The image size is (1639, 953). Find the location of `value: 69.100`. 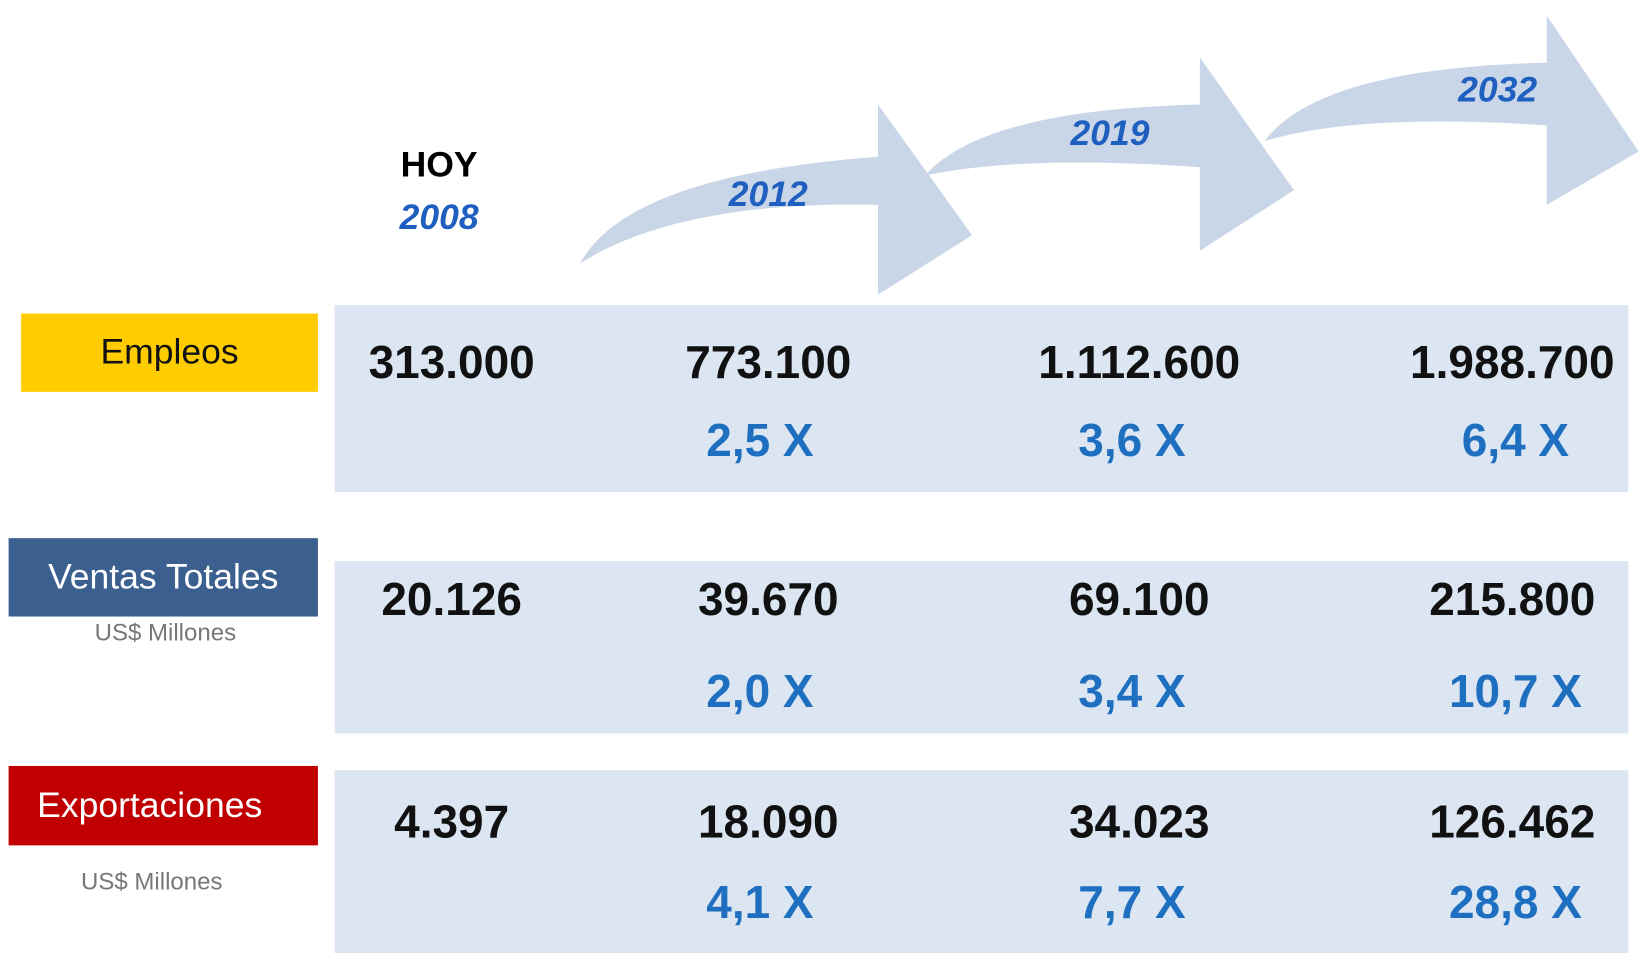

value: 69.100 is located at coordinates (1139, 599).